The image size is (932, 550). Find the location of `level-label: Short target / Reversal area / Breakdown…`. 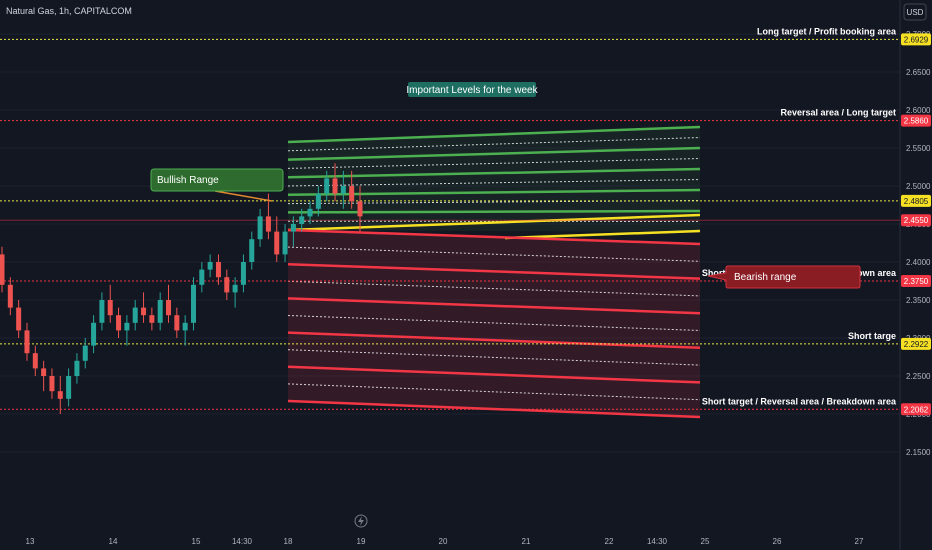

level-label: Short target / Reversal area / Breakdown… is located at coordinates (799, 401).